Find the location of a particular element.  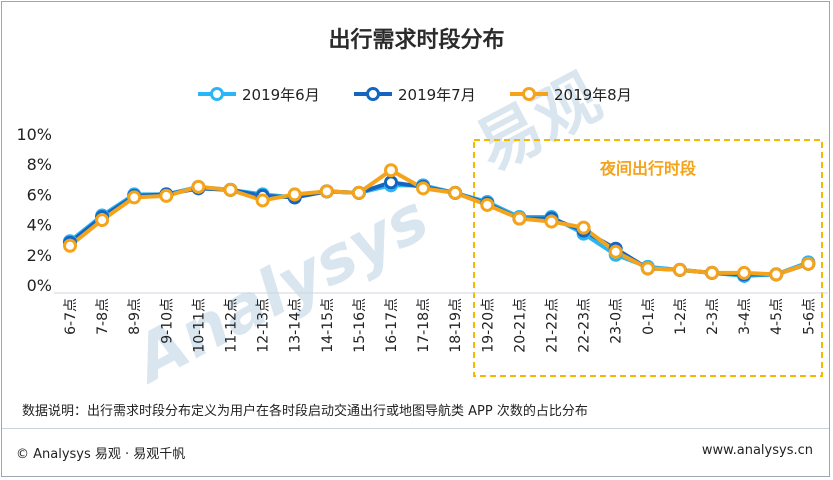

y-tick-label: 2% is located at coordinates (39, 255).